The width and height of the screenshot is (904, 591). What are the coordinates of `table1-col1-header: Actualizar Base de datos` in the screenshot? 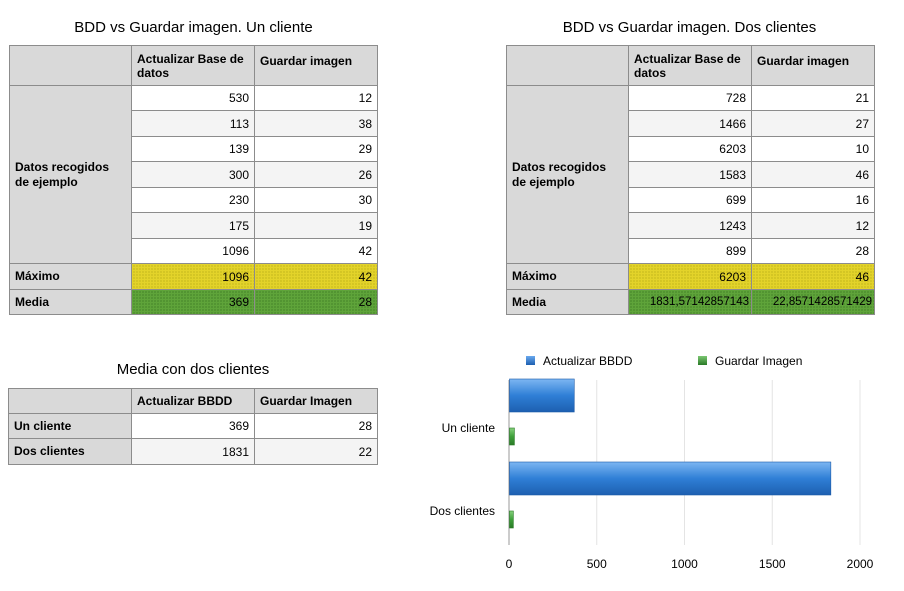 It's located at (193, 65).